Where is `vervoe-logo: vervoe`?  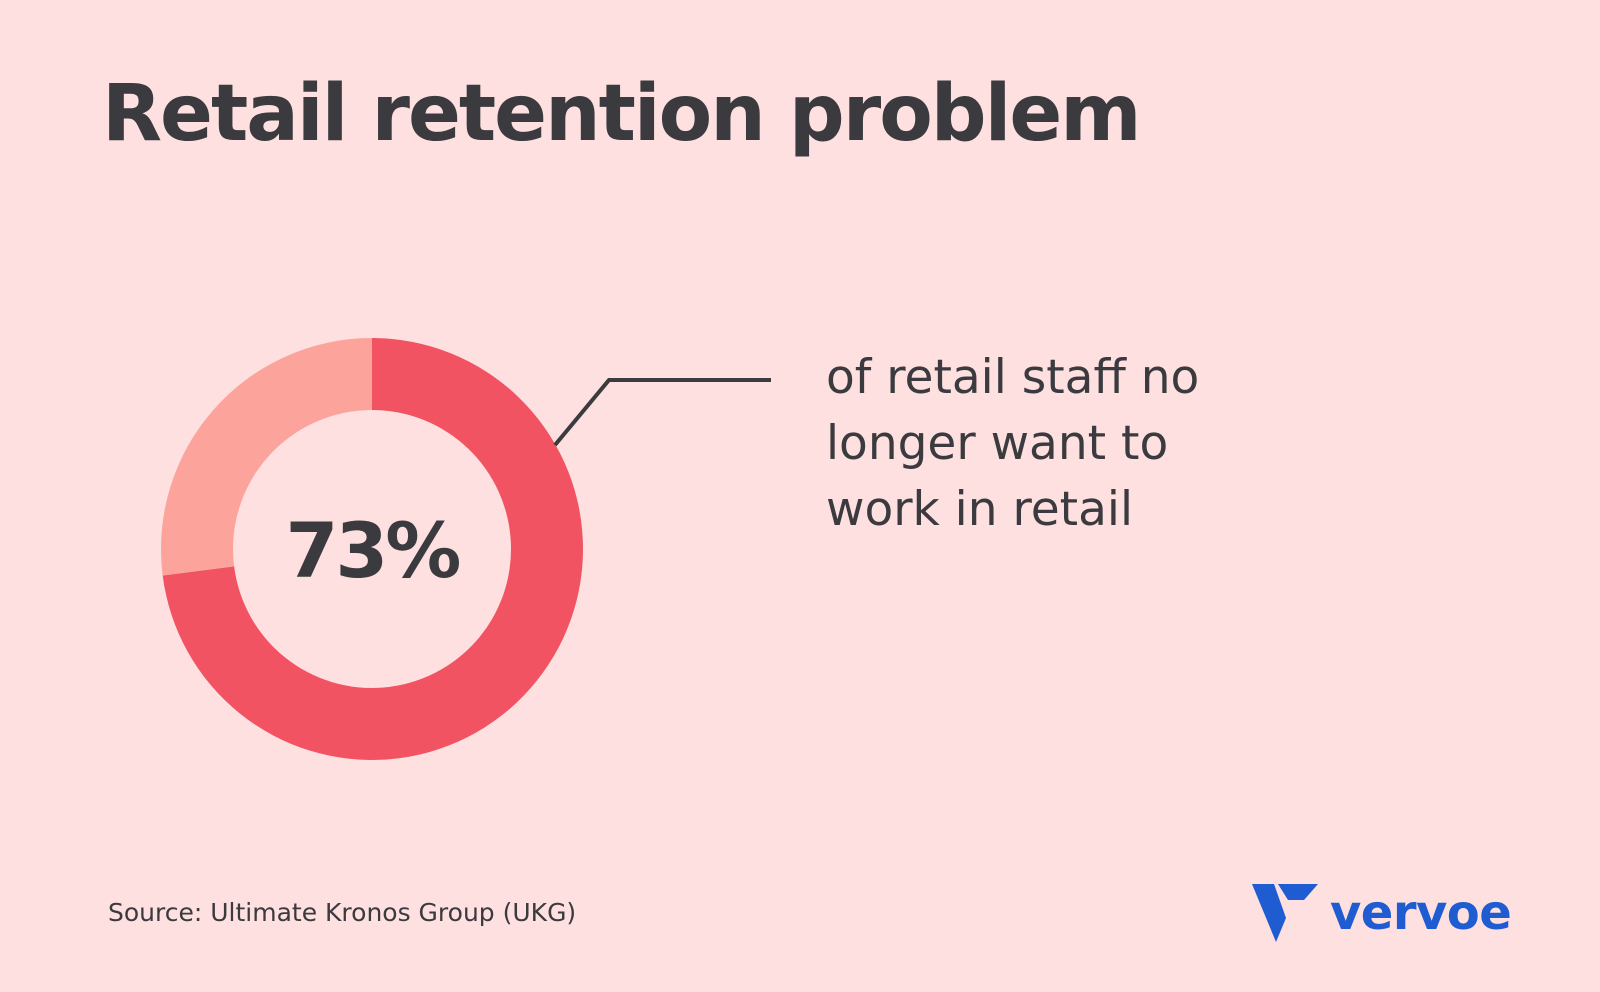
vervoe-logo: vervoe is located at coordinates (1382, 913).